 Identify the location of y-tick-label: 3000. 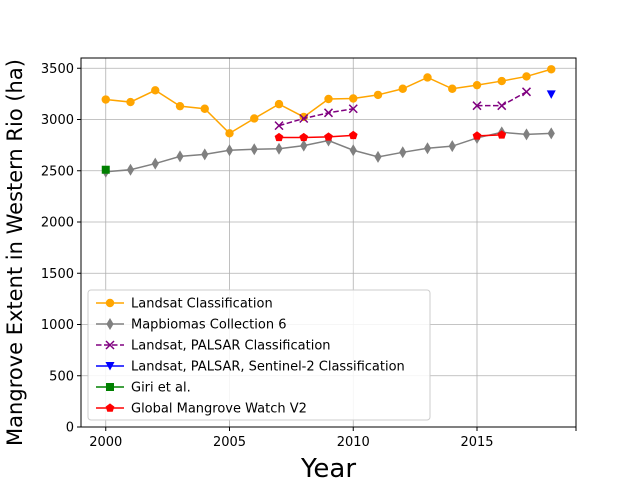
(57, 120).